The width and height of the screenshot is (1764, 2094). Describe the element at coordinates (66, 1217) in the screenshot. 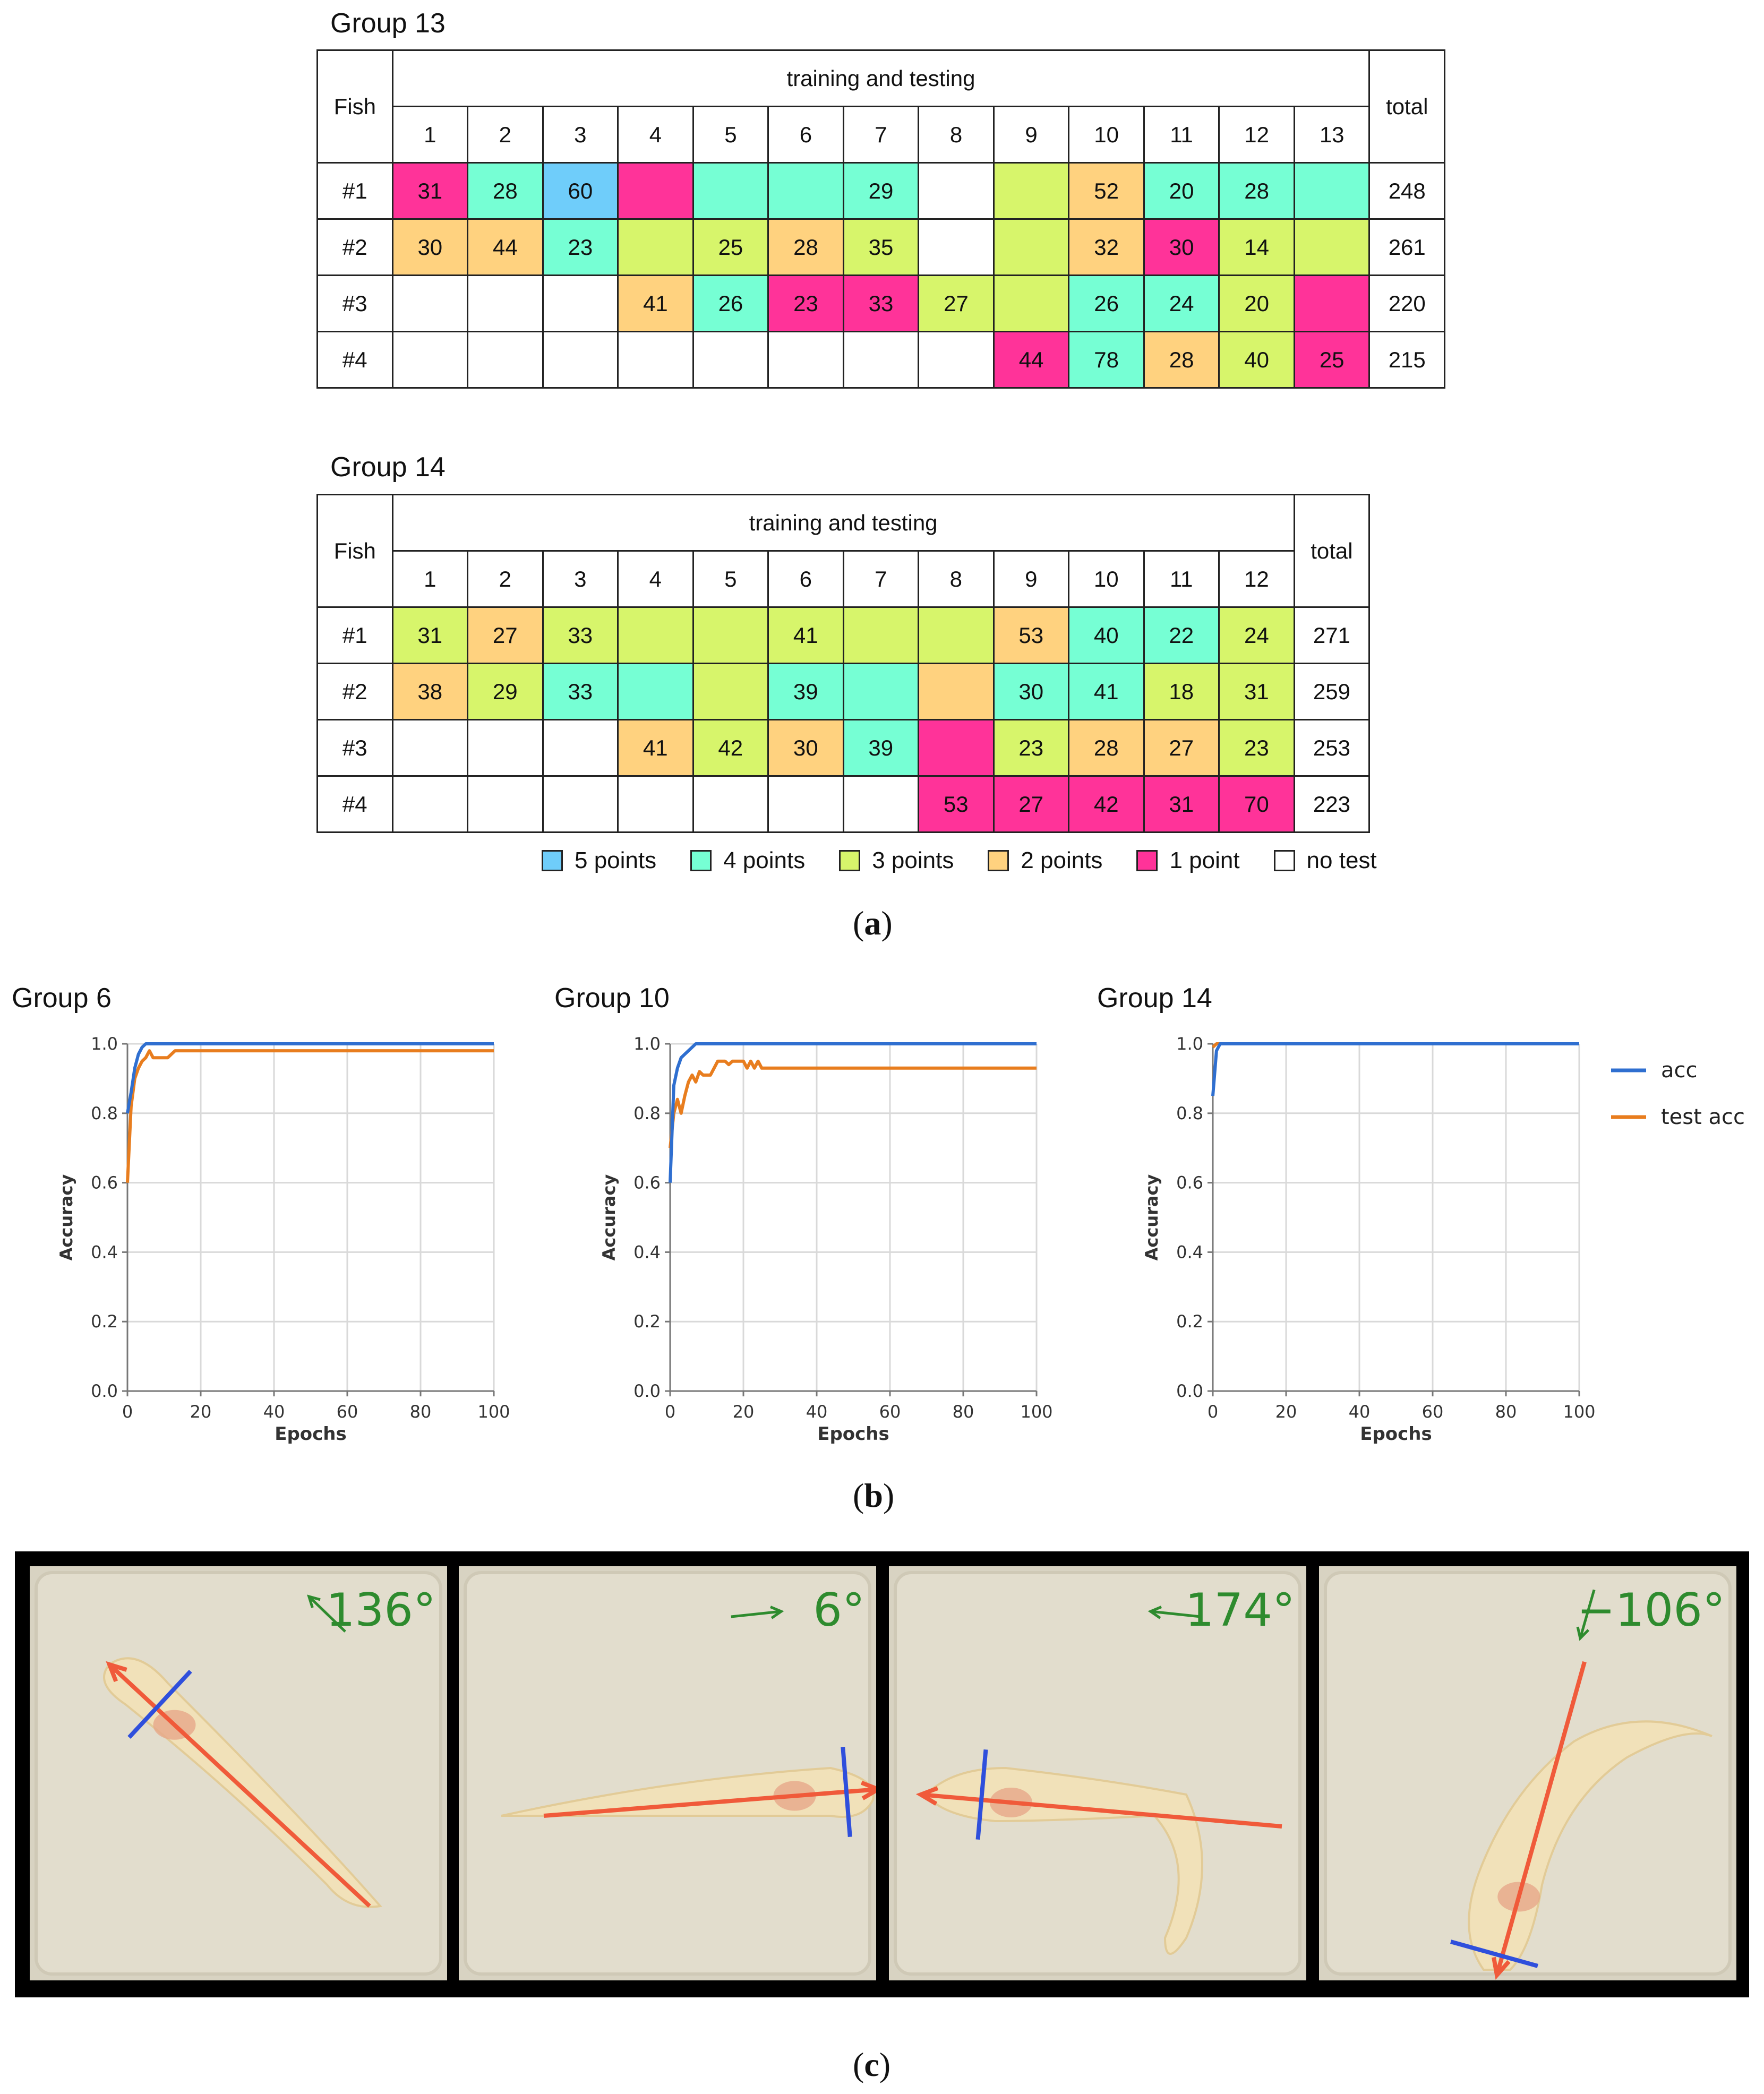

I see `y-axis-label: Accuracy` at that location.